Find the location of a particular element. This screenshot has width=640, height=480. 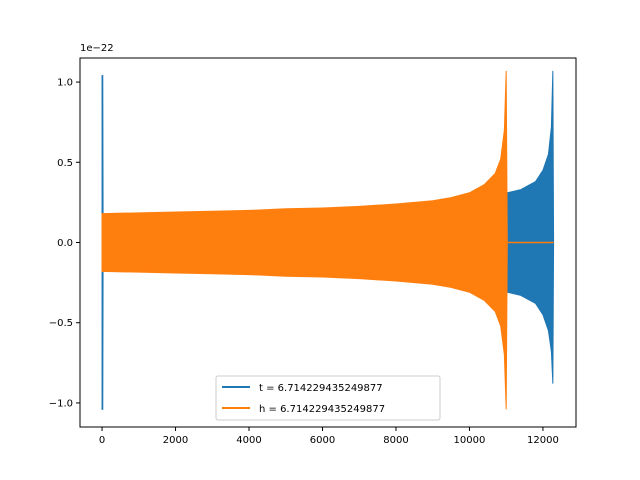

x-tick-label: 12000 is located at coordinates (543, 440).